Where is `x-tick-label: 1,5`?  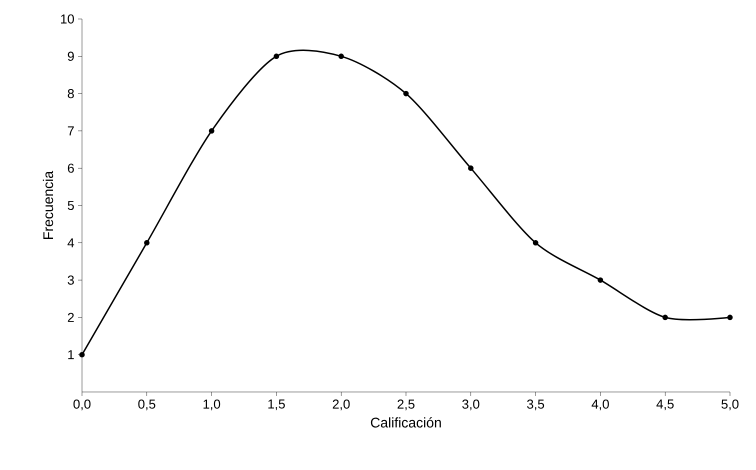
x-tick-label: 1,5 is located at coordinates (276, 405).